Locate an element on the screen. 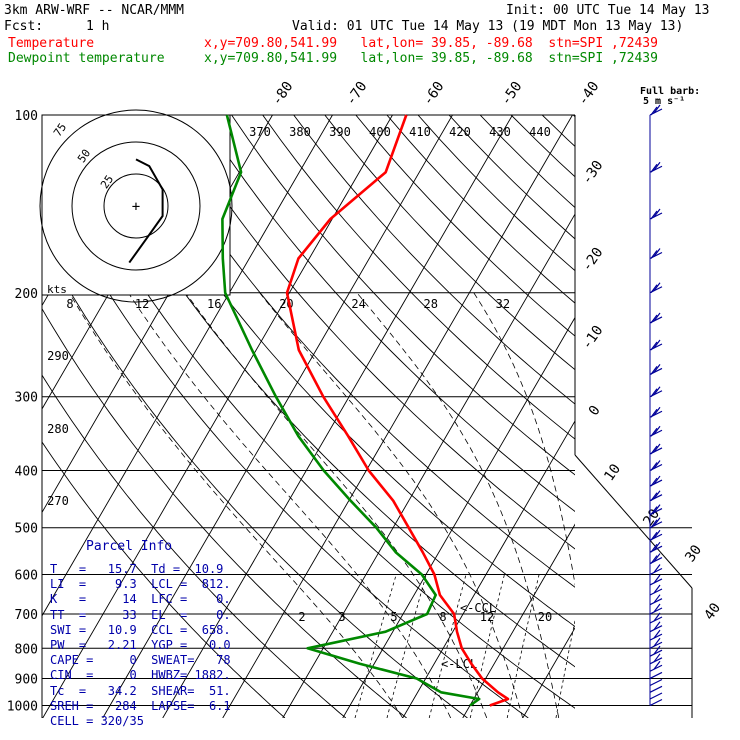 The image size is (740, 740). isotherm-label: 40 is located at coordinates (712, 611).